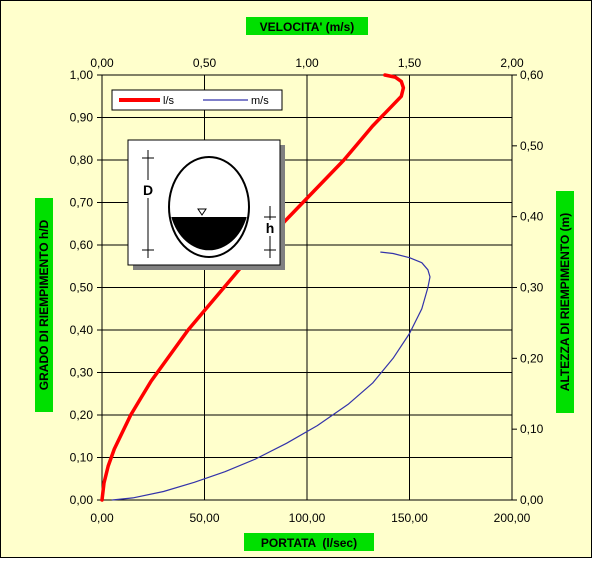 The image size is (592, 563). Describe the element at coordinates (82, 160) in the screenshot. I see `left-tick-label: 0,80` at that location.